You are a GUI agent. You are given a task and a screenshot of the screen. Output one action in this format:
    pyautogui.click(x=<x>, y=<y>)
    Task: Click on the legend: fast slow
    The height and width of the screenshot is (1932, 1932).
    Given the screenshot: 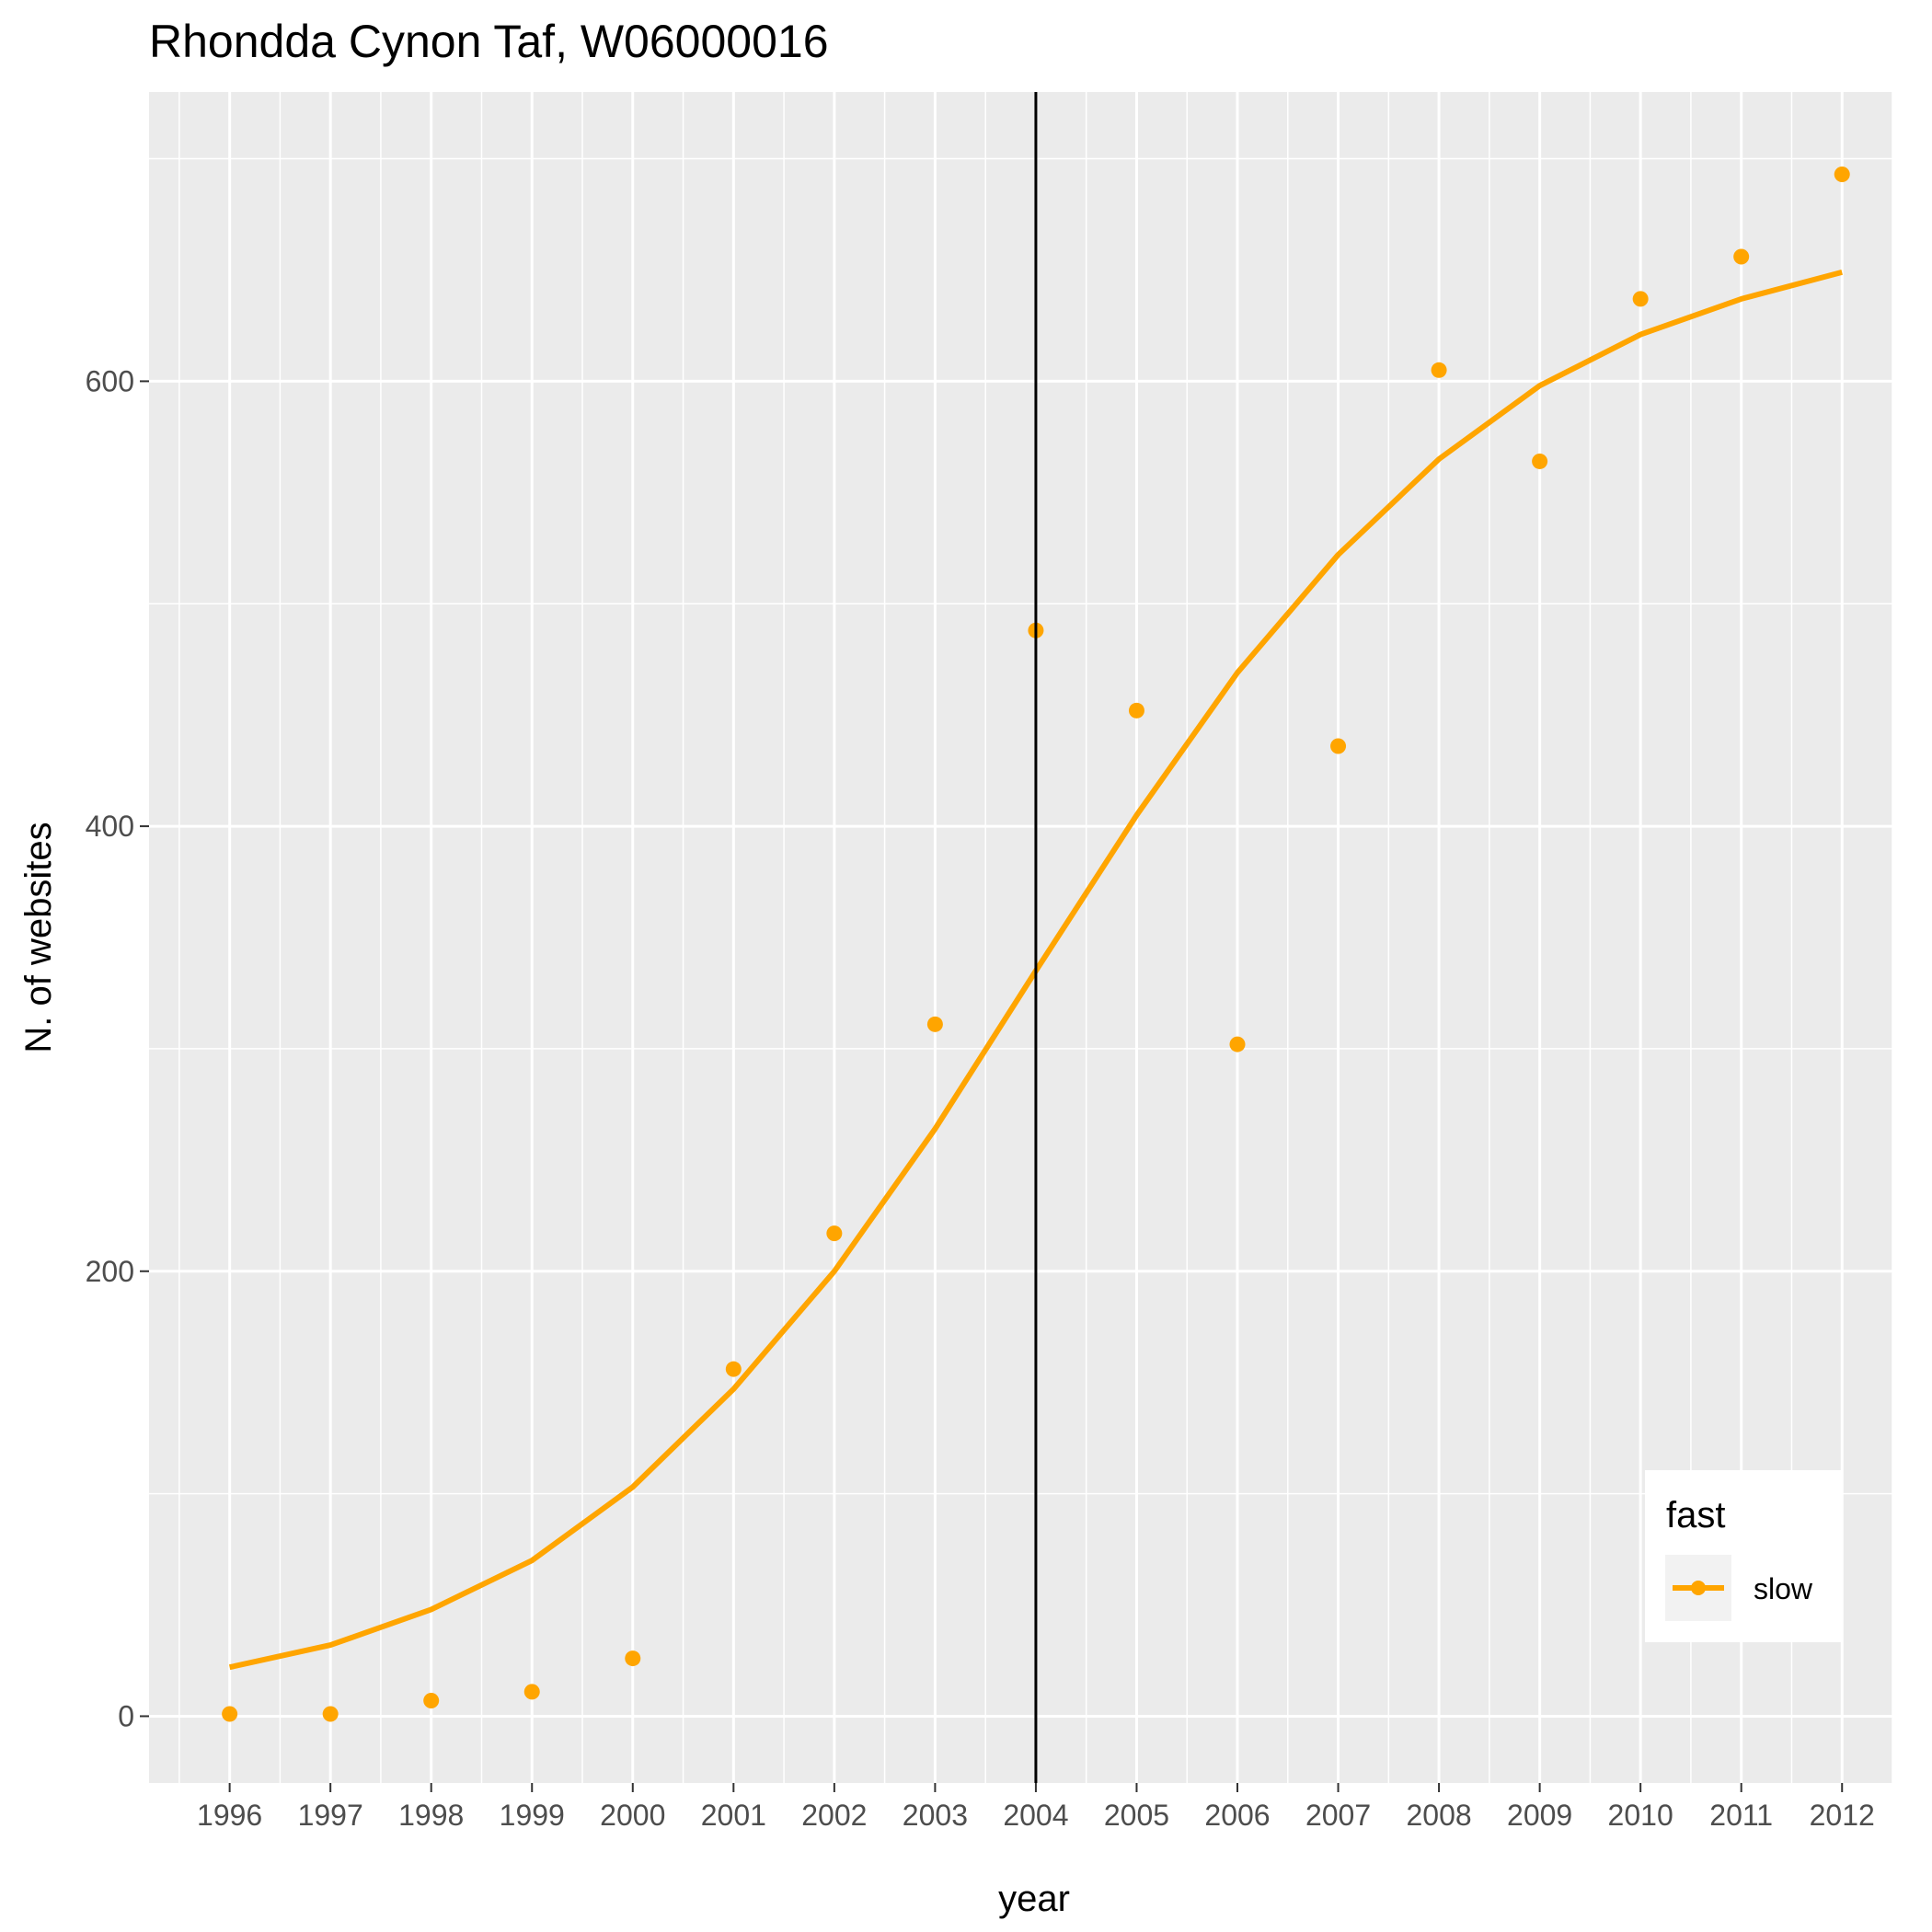 What is the action you would take?
    pyautogui.click(x=1743, y=1556)
    